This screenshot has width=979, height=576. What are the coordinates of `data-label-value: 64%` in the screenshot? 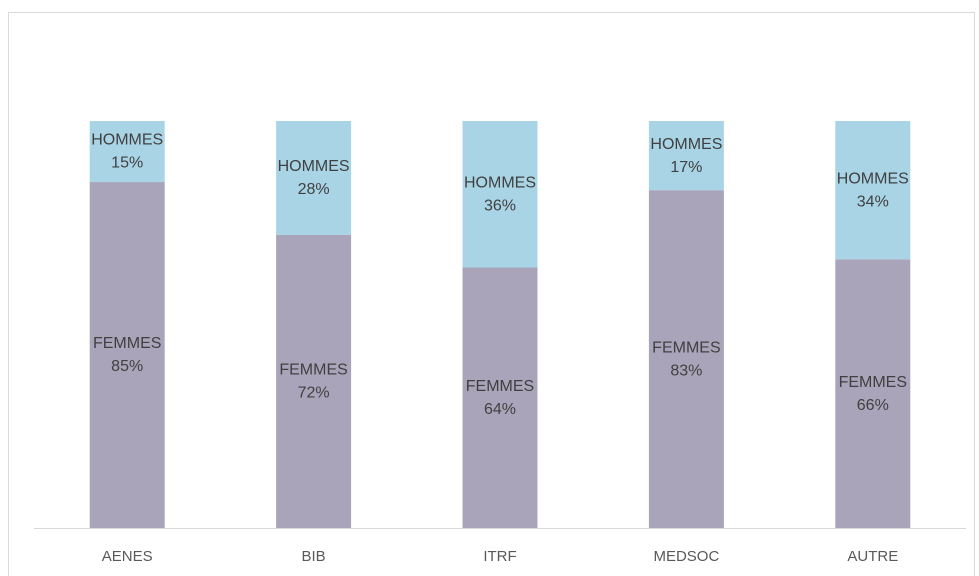 It's located at (500, 409).